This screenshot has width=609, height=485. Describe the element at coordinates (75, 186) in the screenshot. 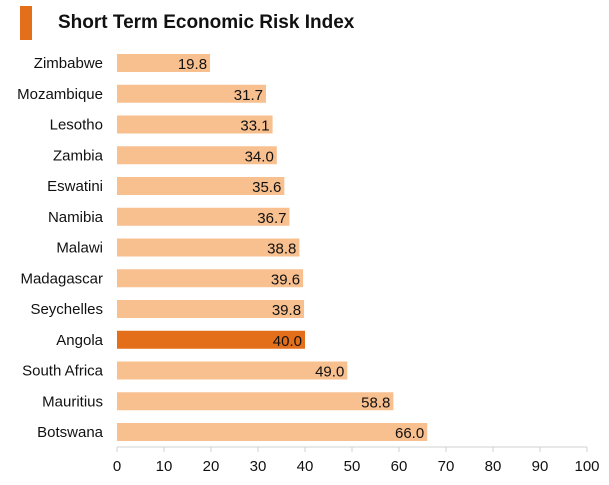

I see `category-label: Eswatini` at that location.